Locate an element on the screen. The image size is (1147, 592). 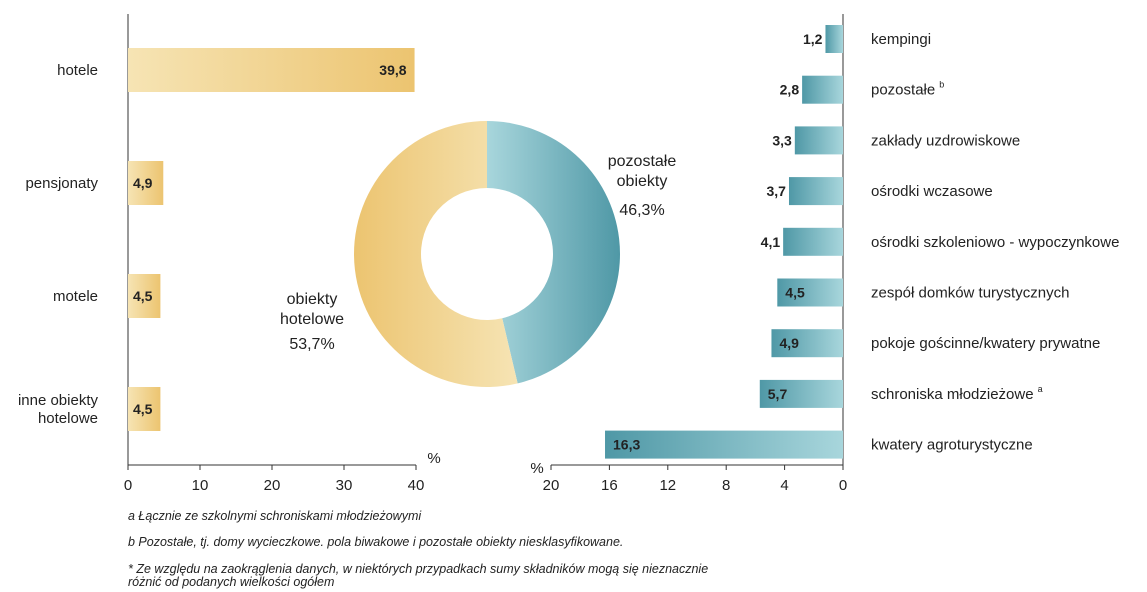
right-category-label-text: ośrodki szkoleniowo - wypoczynkowe is located at coordinates (995, 242).